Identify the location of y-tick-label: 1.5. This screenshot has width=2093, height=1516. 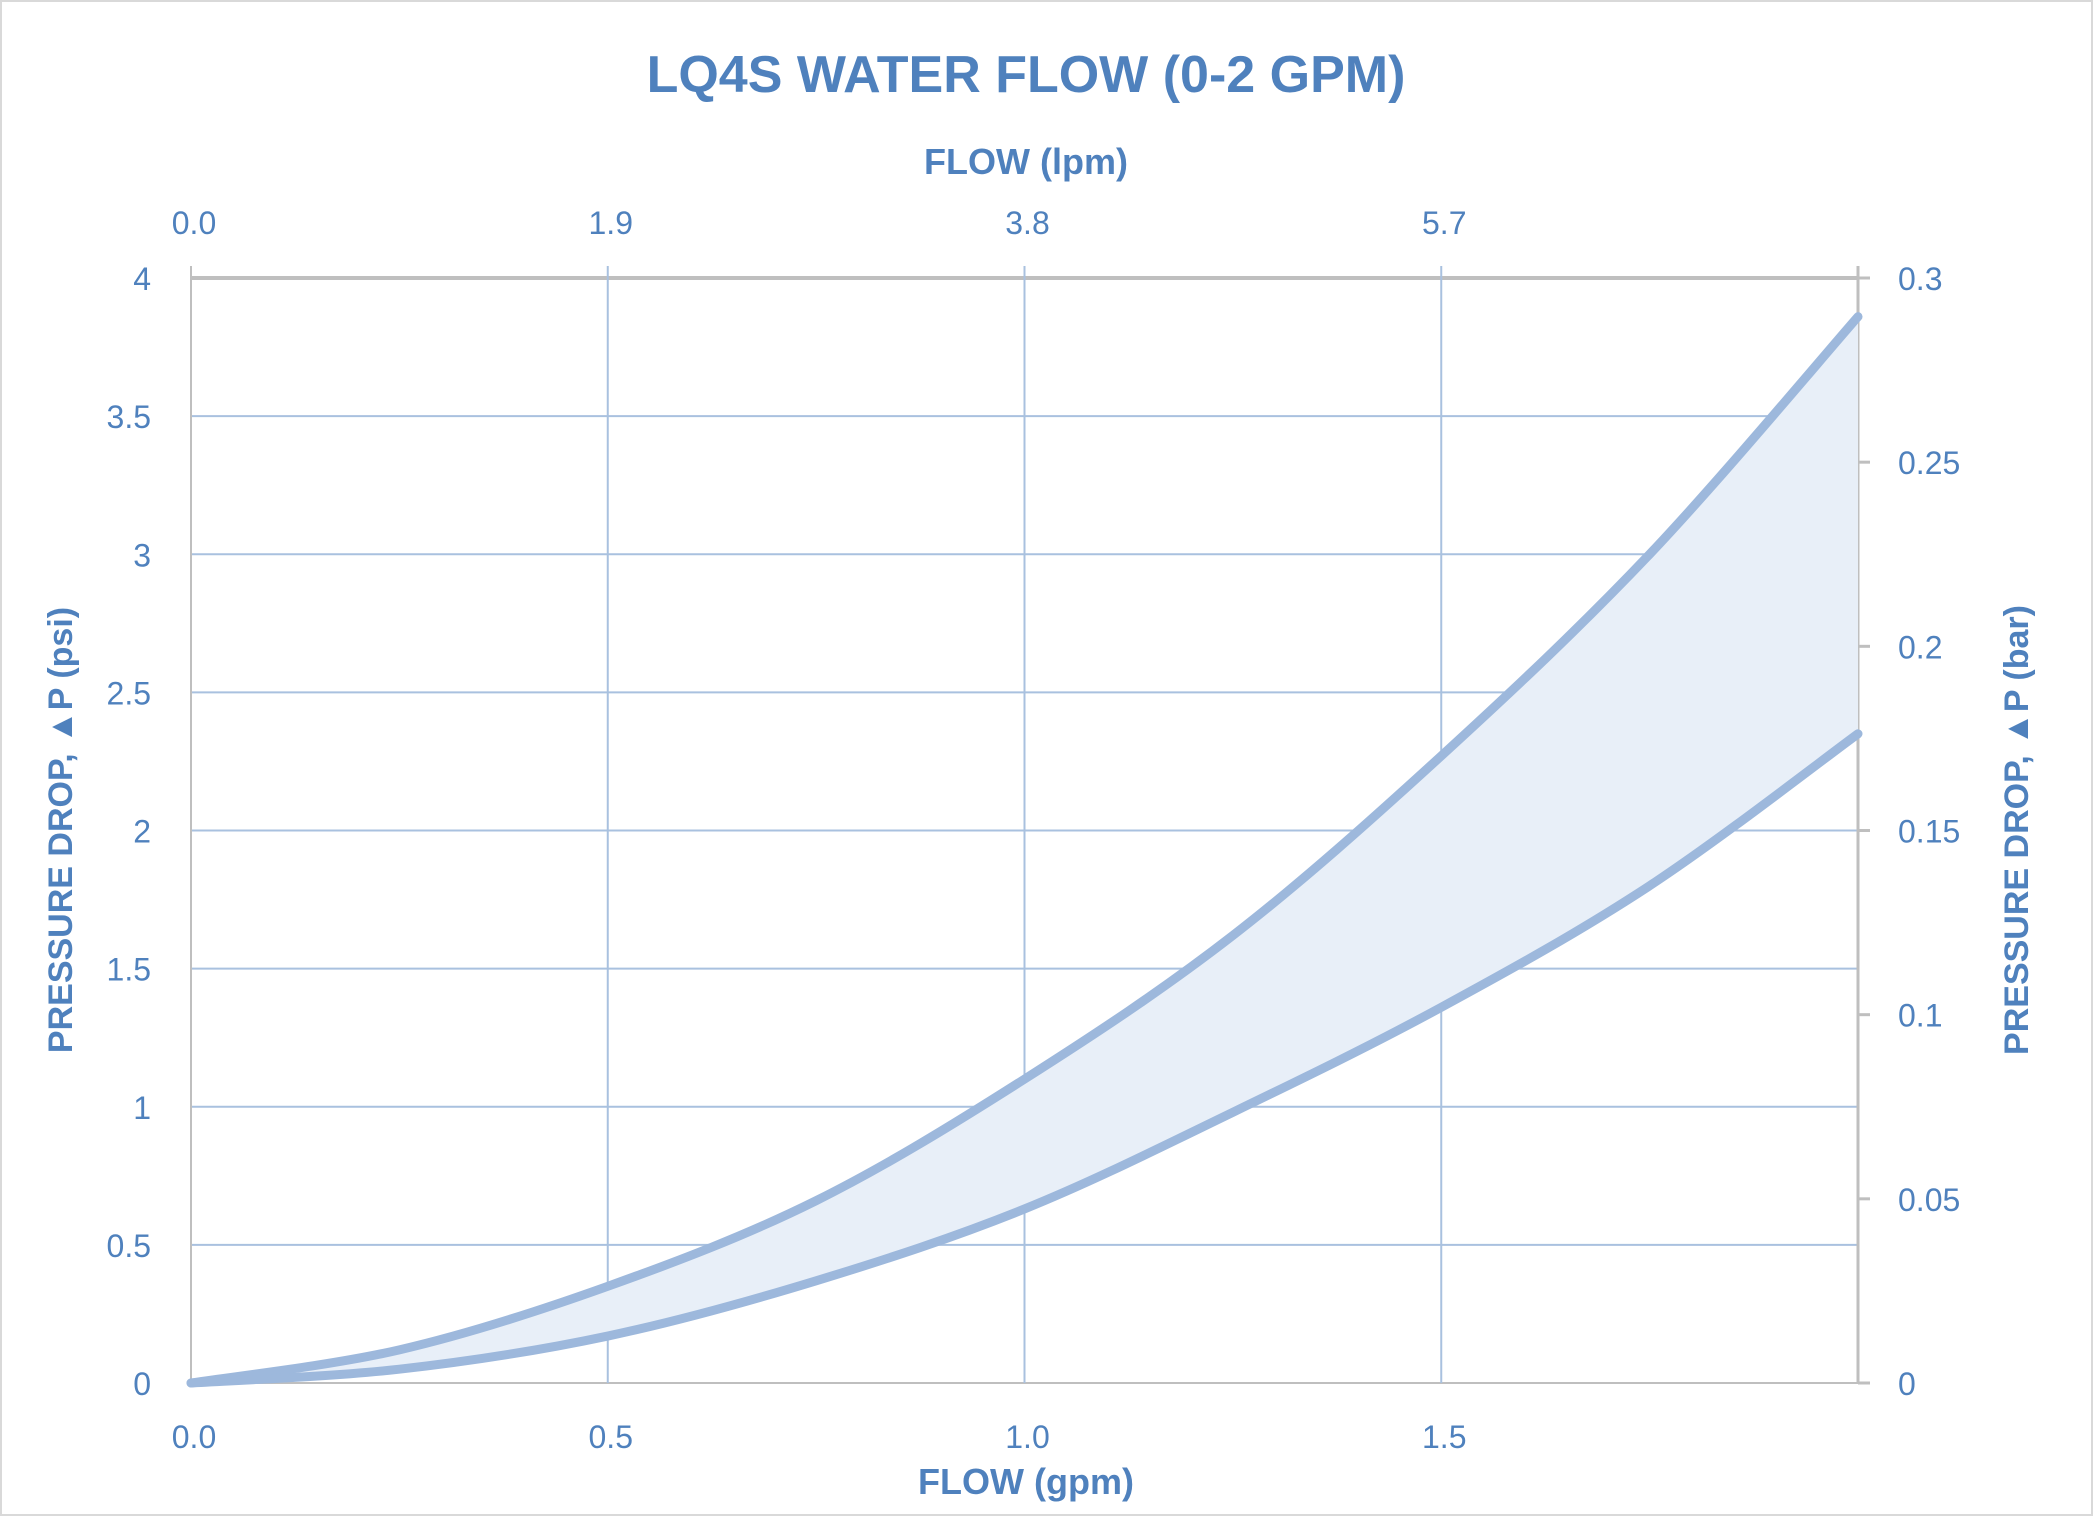
(129, 970).